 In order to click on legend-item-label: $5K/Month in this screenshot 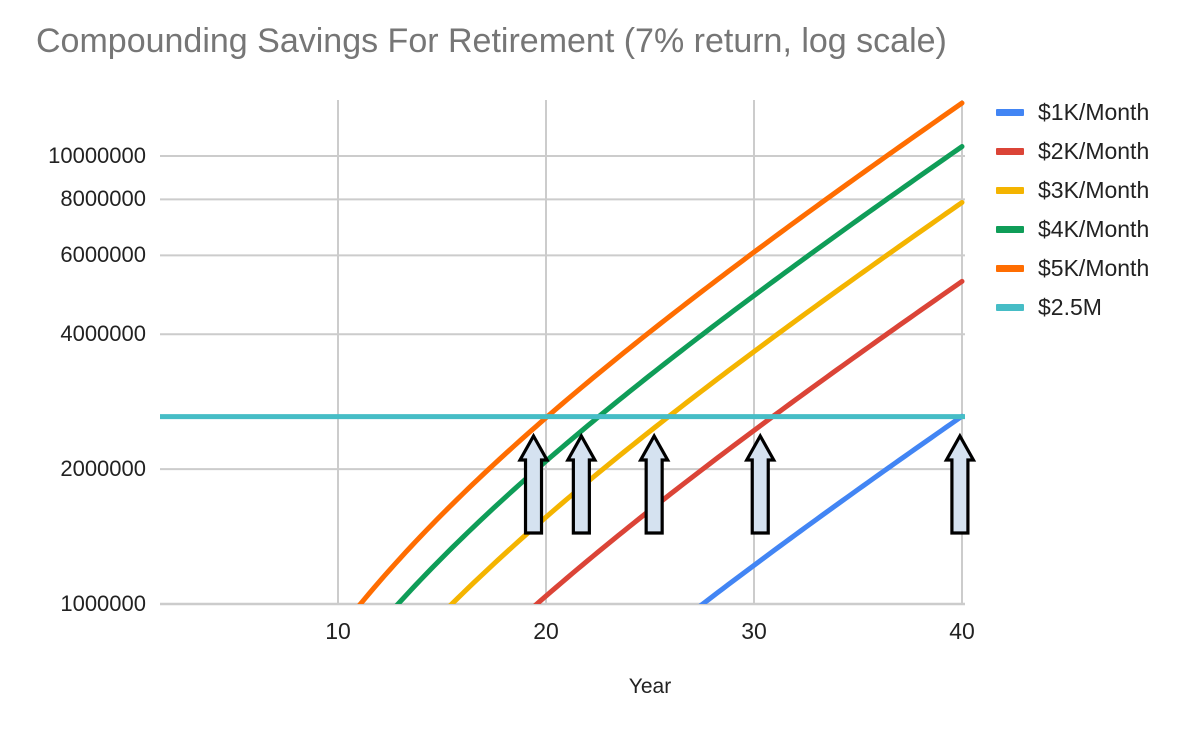, I will do `click(1094, 268)`.